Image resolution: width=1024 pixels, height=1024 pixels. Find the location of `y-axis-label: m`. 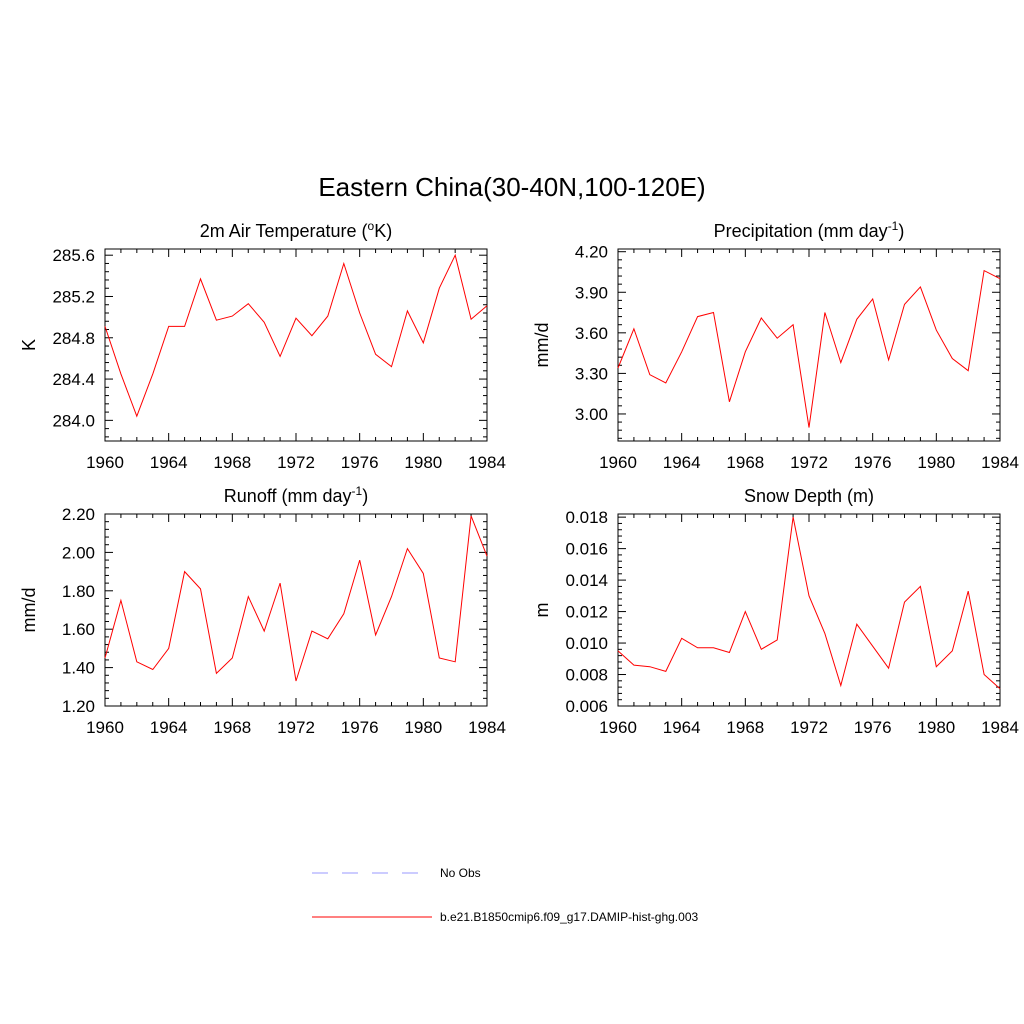

y-axis-label: m is located at coordinates (542, 610).